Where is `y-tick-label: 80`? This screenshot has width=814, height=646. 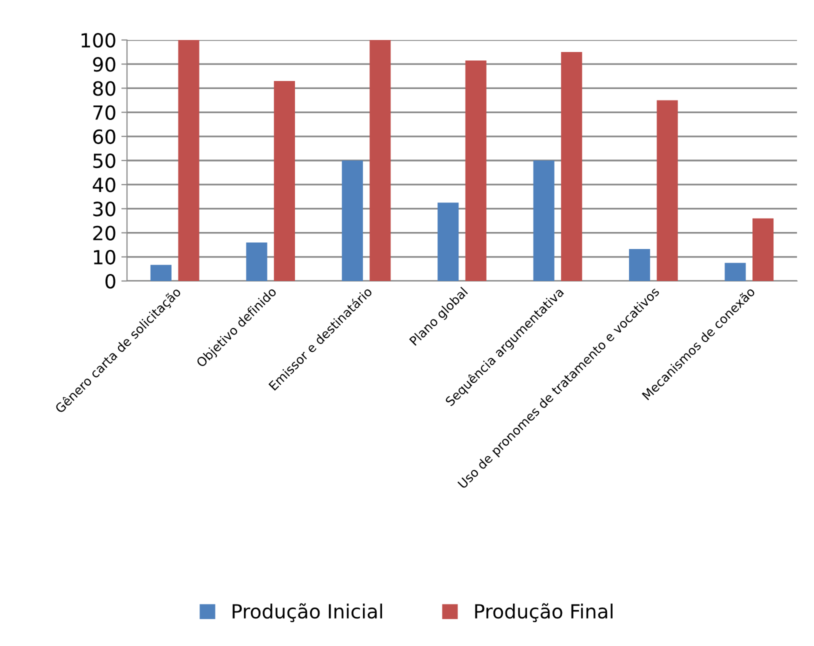 y-tick-label: 80 is located at coordinates (104, 88).